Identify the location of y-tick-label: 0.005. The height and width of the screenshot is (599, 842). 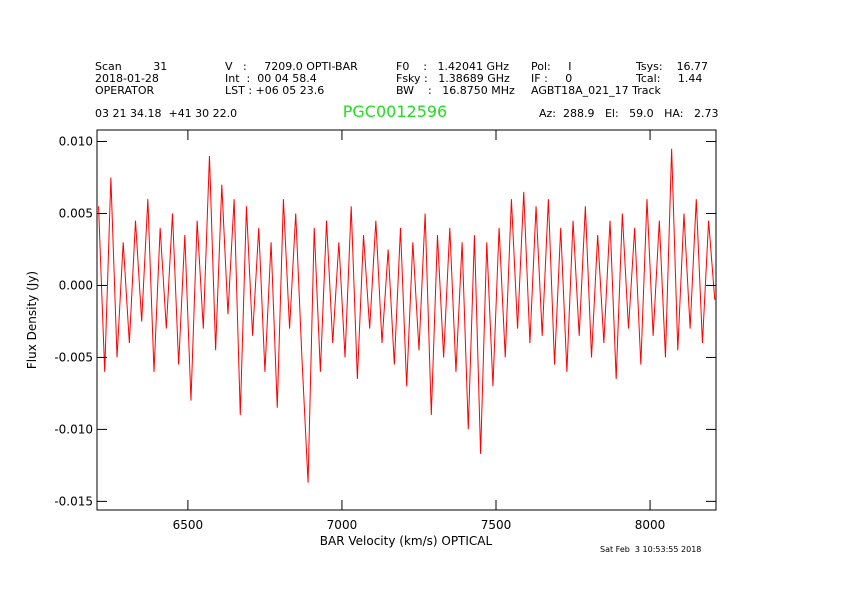
(76, 213).